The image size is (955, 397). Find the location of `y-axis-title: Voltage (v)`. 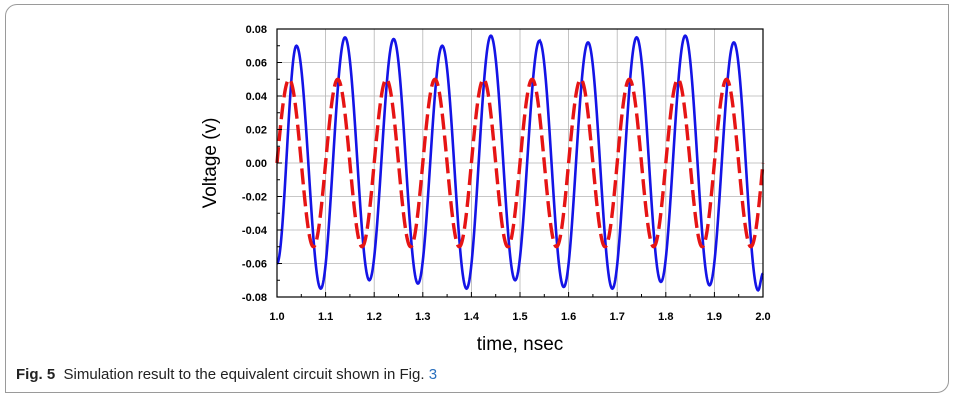

y-axis-title: Voltage (v) is located at coordinates (210, 163).